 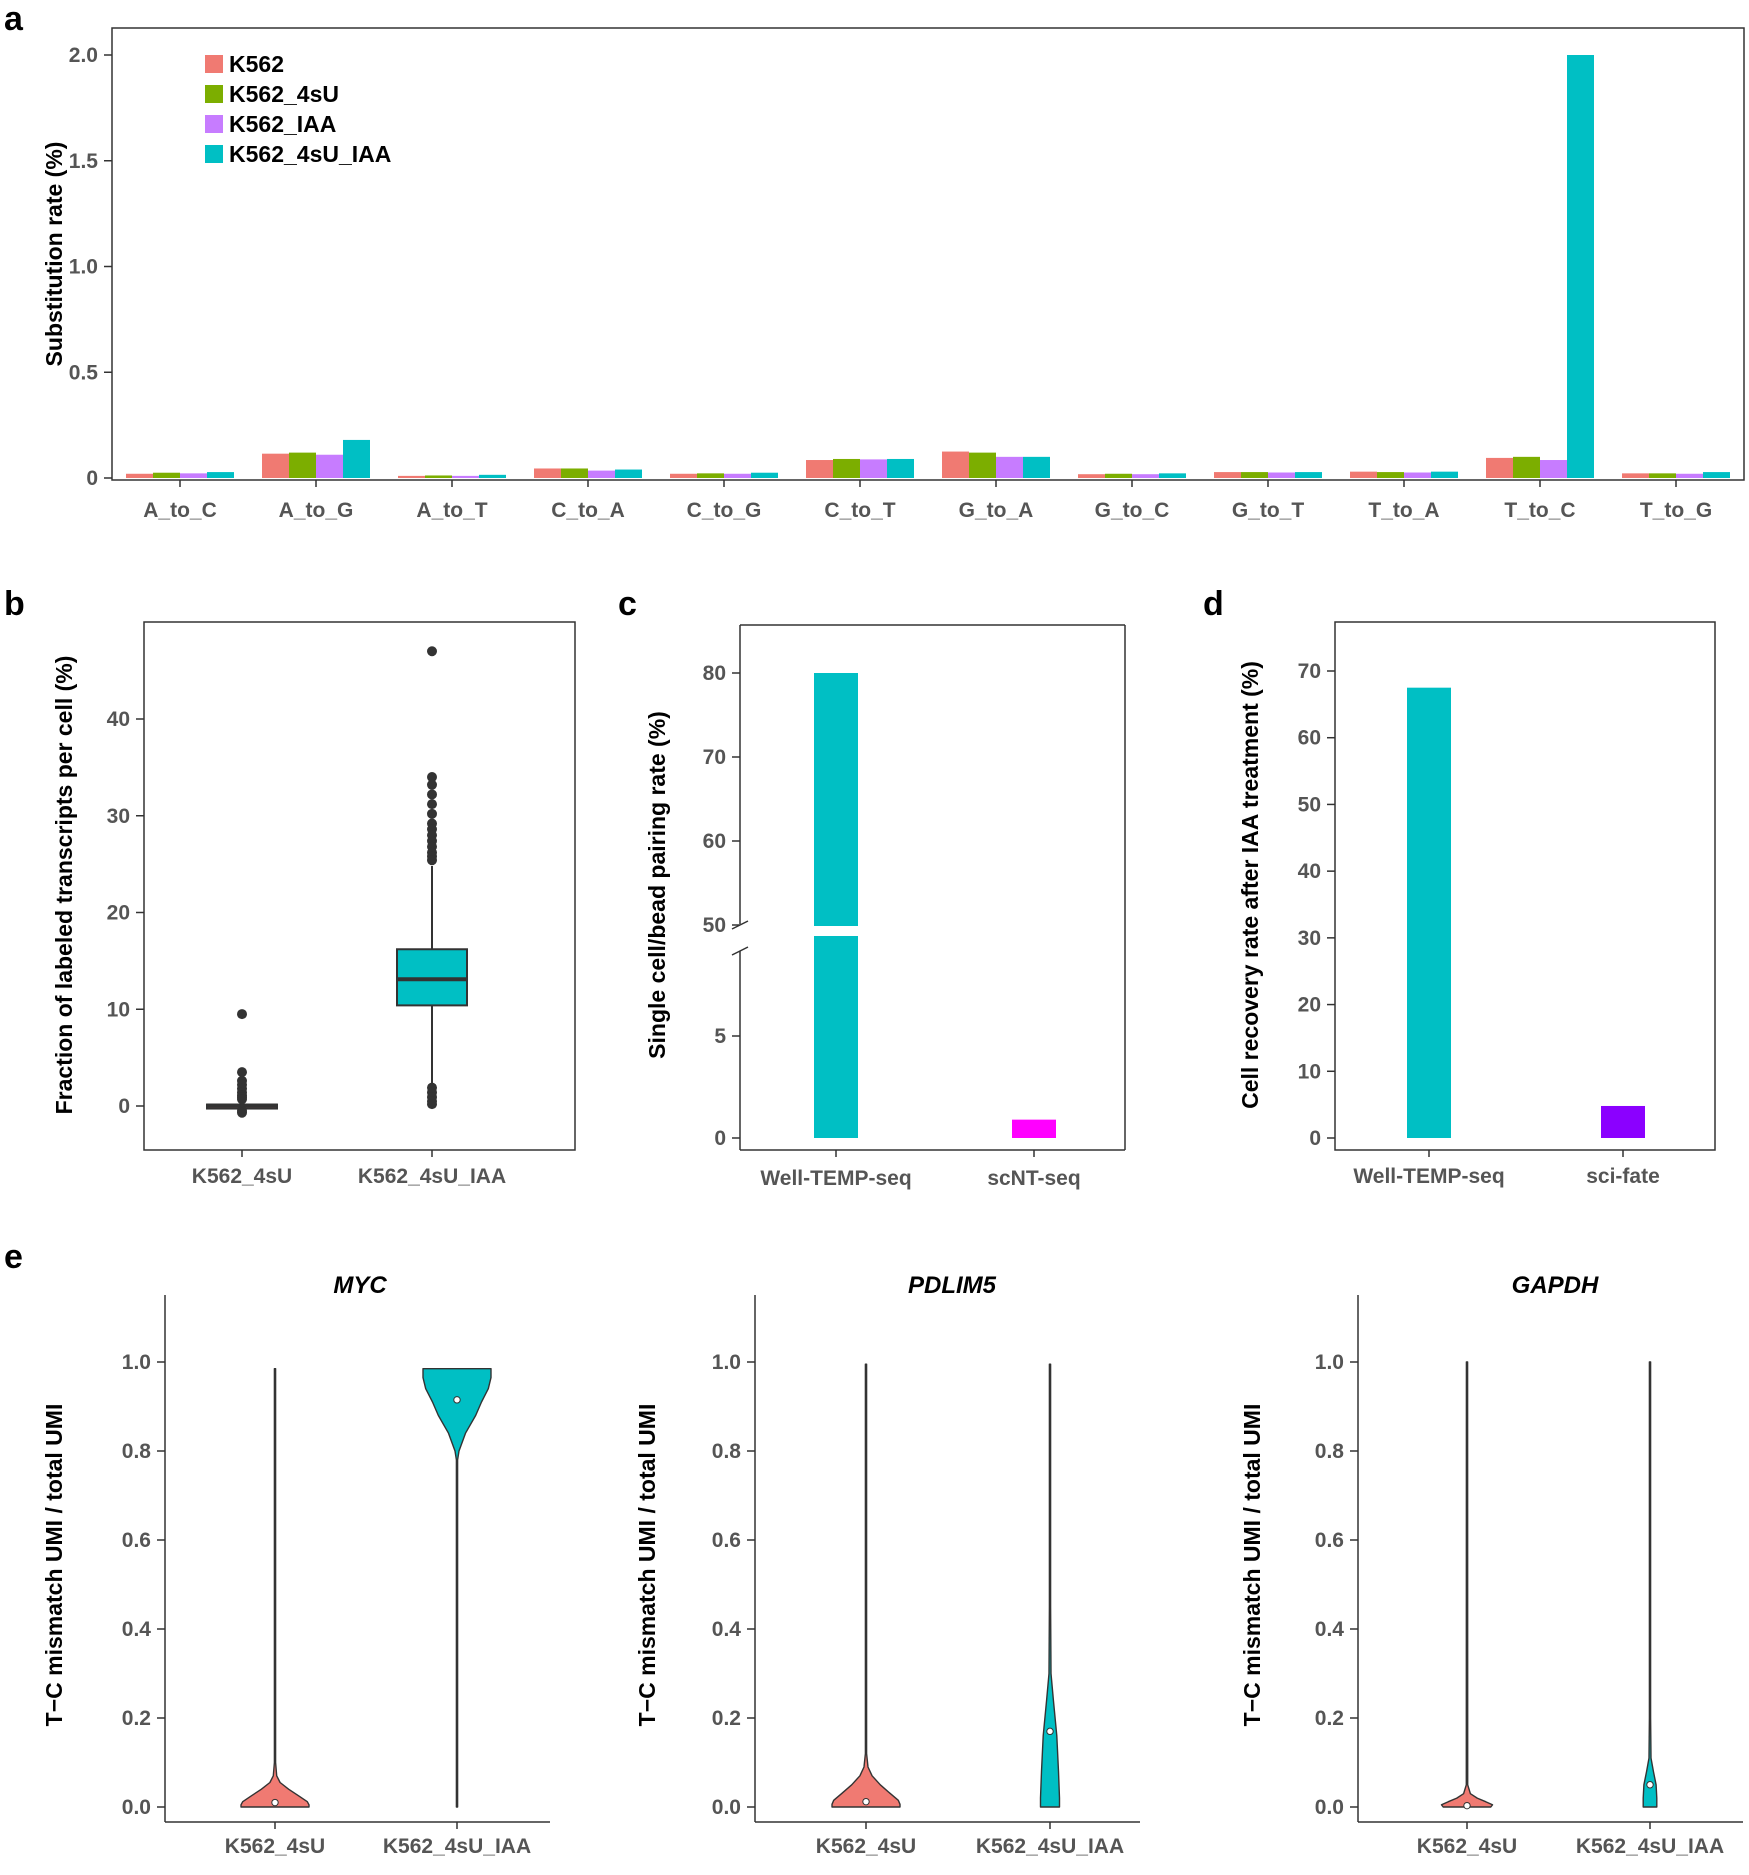 What do you see at coordinates (714, 673) in the screenshot?
I see `panel-c-ytick-label: 80` at bounding box center [714, 673].